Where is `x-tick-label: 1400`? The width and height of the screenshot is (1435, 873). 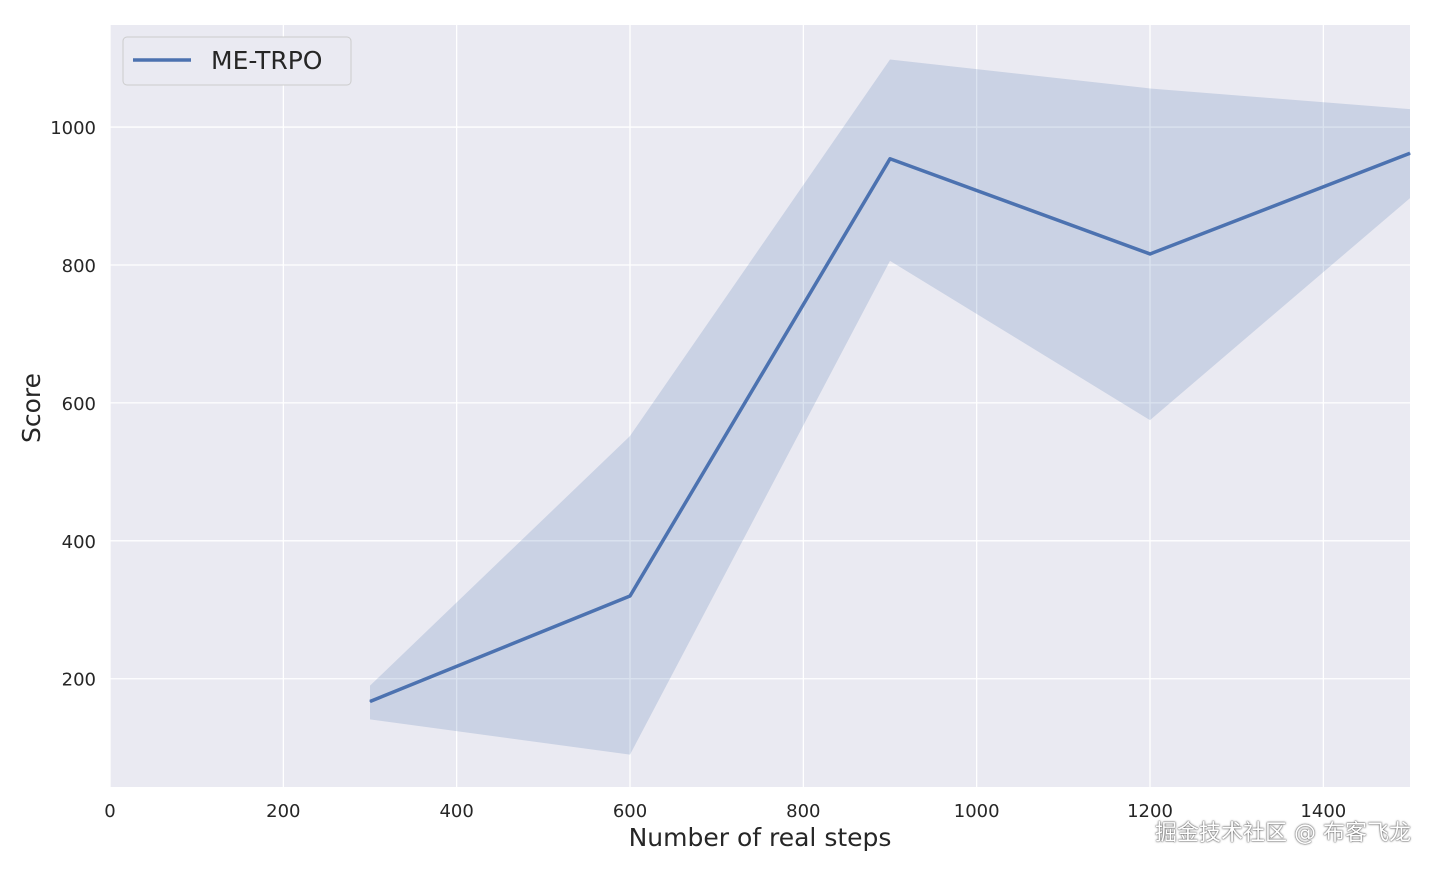 x-tick-label: 1400 is located at coordinates (1323, 811).